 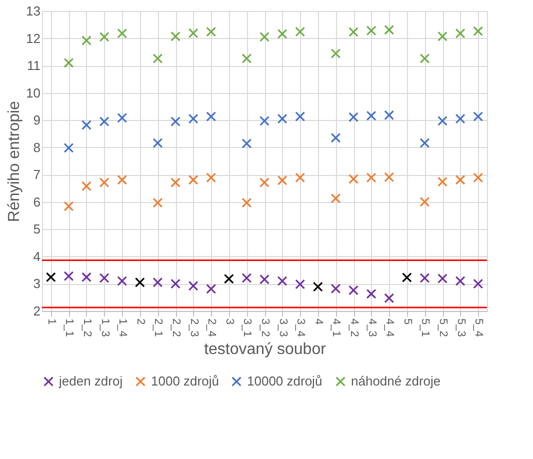 I want to click on x-tick-label: 5, so click(x=407, y=321).